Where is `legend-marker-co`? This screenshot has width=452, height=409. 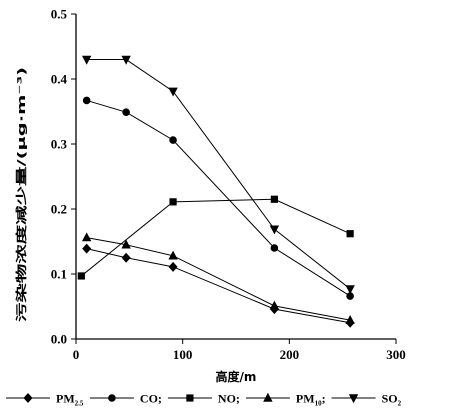
legend-marker-co is located at coordinates (112, 398).